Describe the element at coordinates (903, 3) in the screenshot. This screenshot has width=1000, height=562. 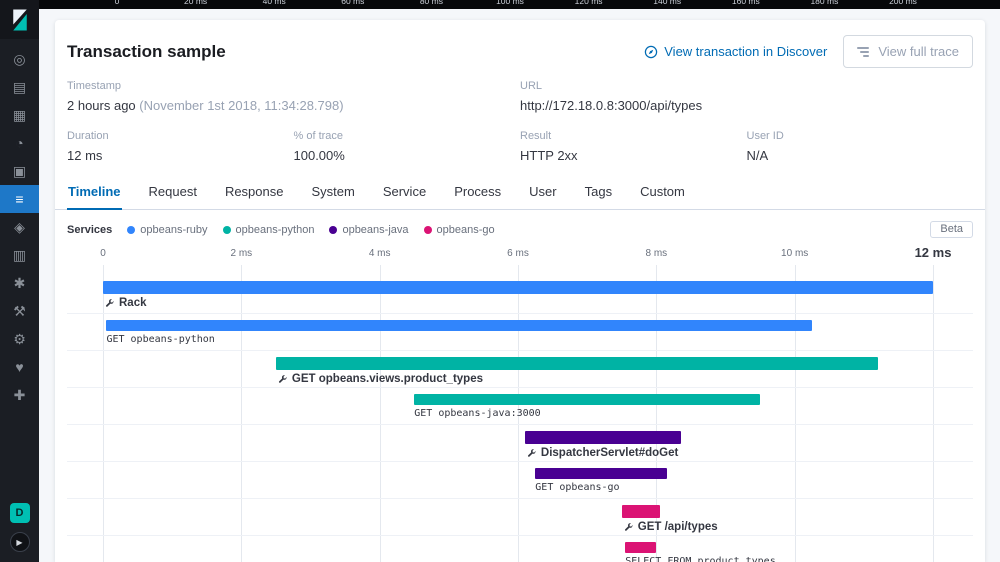
I see `minimap-tick: 200 ms` at that location.